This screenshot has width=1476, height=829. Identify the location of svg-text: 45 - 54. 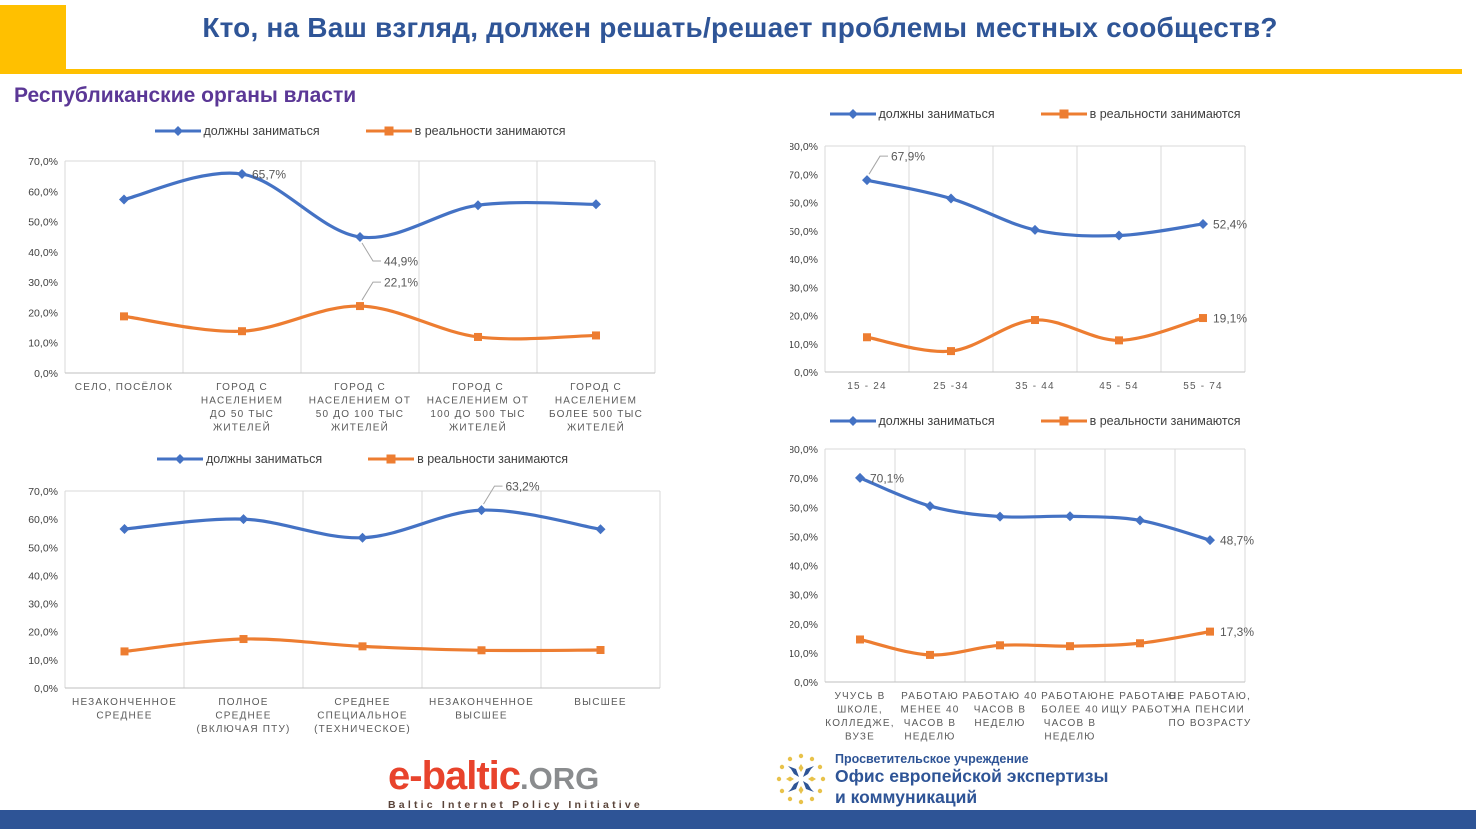
(1119, 386).